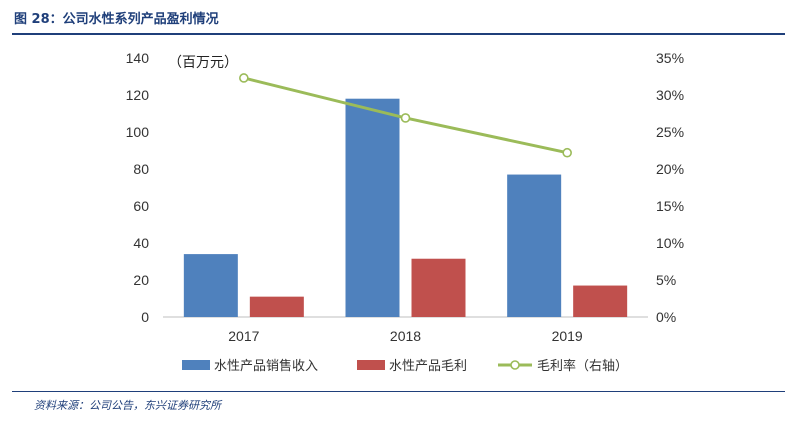 The width and height of the screenshot is (799, 431). What do you see at coordinates (141, 206) in the screenshot?
I see `y-left-tick-label: 60` at bounding box center [141, 206].